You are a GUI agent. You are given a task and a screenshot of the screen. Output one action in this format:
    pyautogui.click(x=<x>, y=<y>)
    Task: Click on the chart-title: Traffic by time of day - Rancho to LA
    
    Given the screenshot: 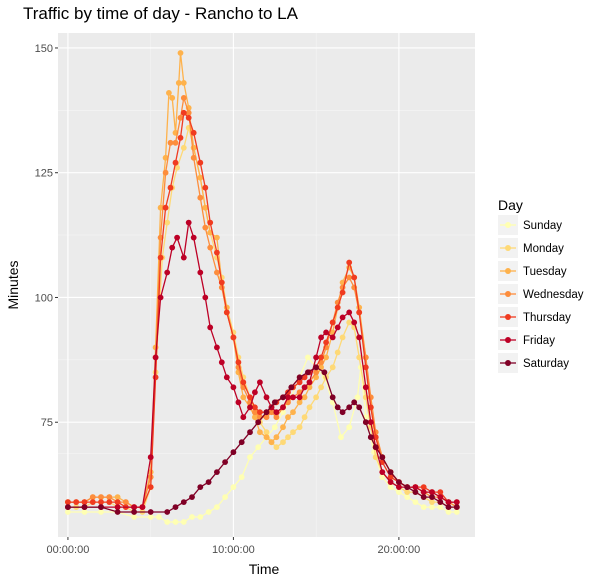 What is the action you would take?
    pyautogui.click(x=161, y=13)
    